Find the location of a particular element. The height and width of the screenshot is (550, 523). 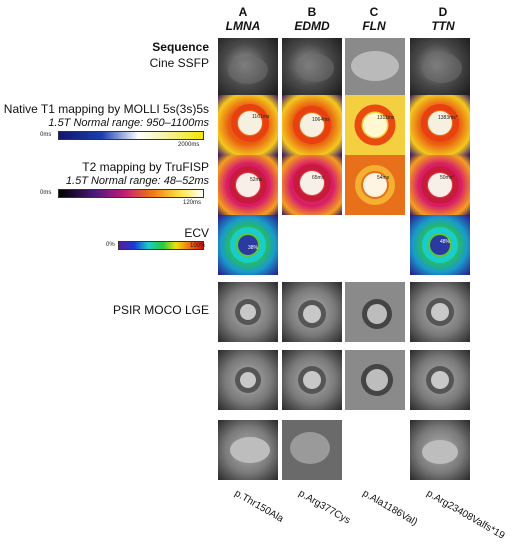

ecv-scale-min: 0% is located at coordinates (110, 245).